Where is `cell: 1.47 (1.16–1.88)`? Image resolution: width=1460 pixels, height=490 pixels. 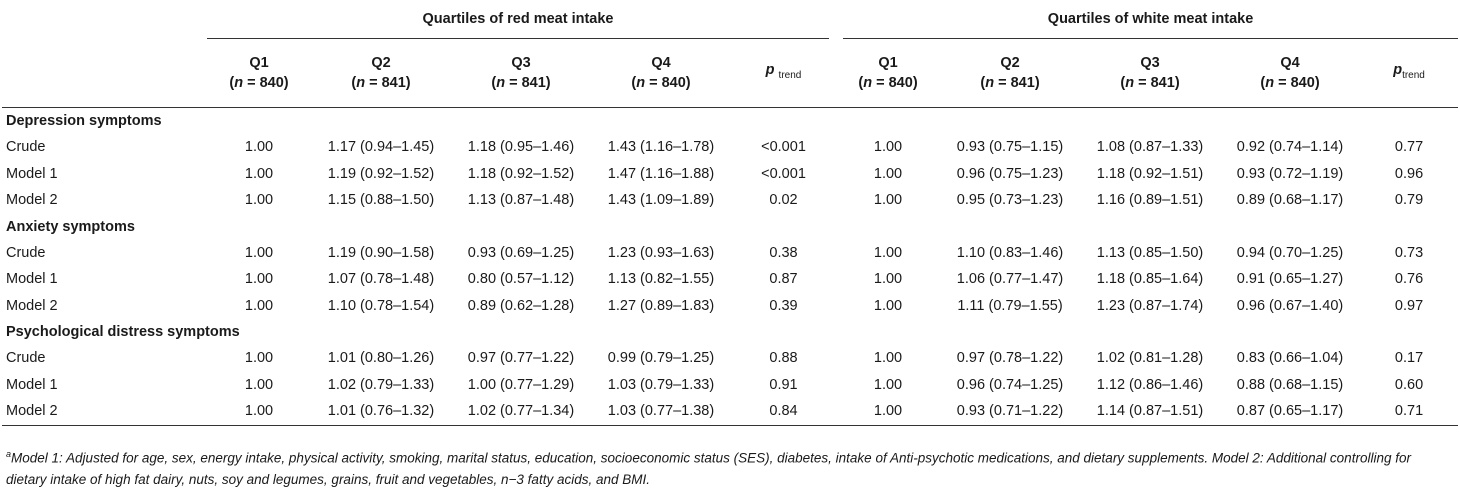
cell: 1.47 (1.16–1.88) is located at coordinates (661, 173).